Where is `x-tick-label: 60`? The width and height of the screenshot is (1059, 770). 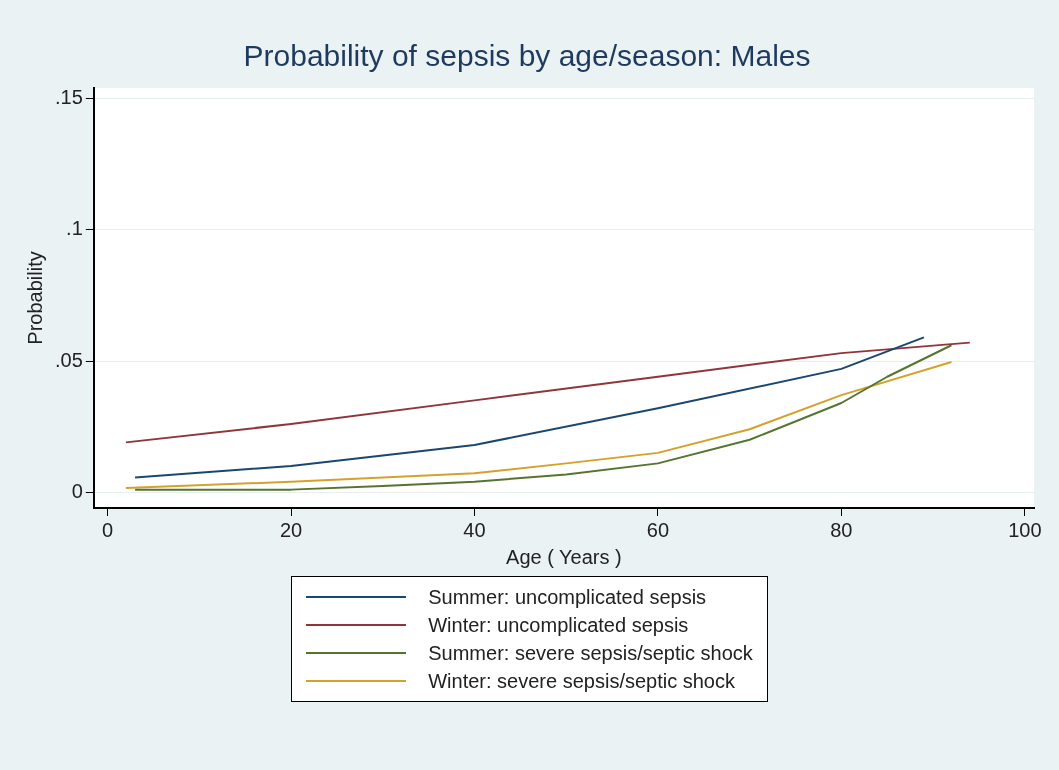 x-tick-label: 60 is located at coordinates (658, 529).